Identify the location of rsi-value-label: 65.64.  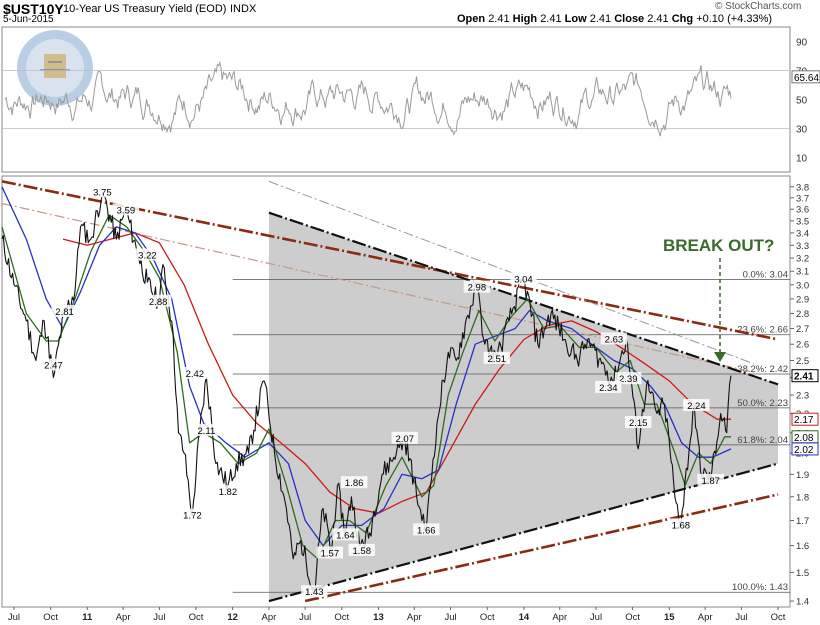
(806, 78).